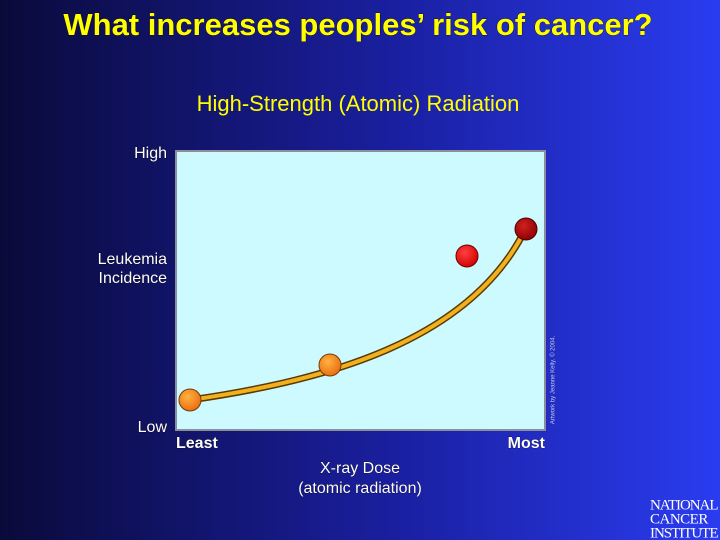 This screenshot has height=540, width=720. What do you see at coordinates (679, 519) in the screenshot?
I see `logo-line: CANCER` at bounding box center [679, 519].